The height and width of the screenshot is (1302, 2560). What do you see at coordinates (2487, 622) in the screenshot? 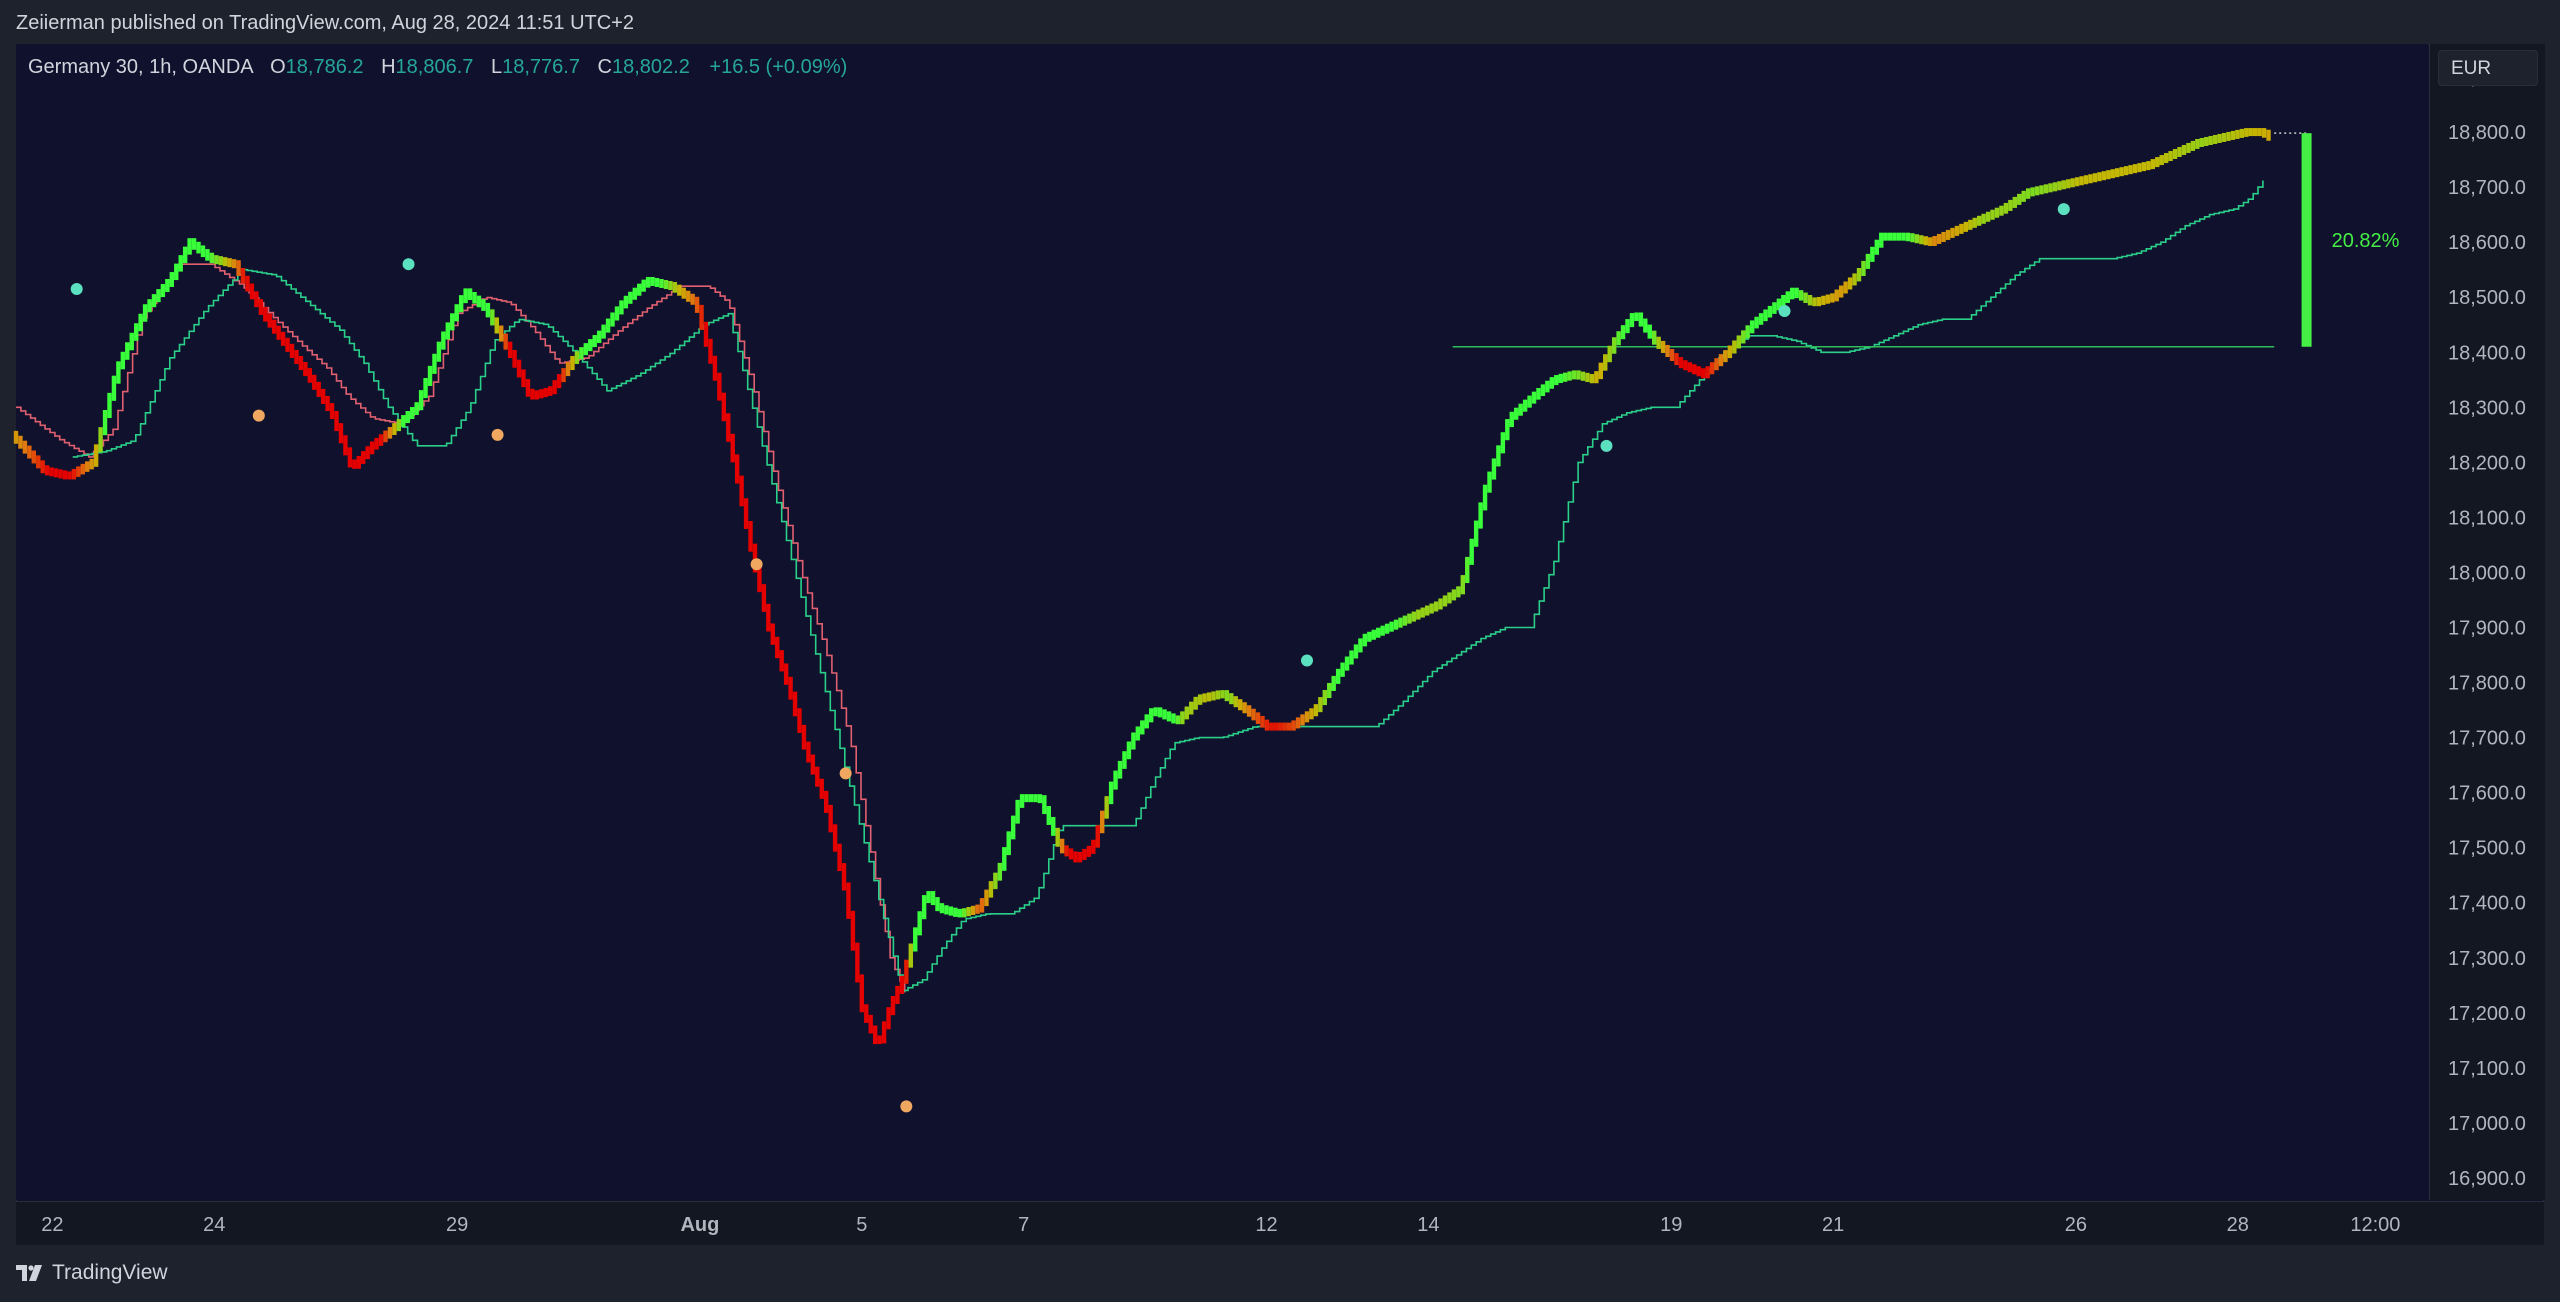
I see `price-axis` at bounding box center [2487, 622].